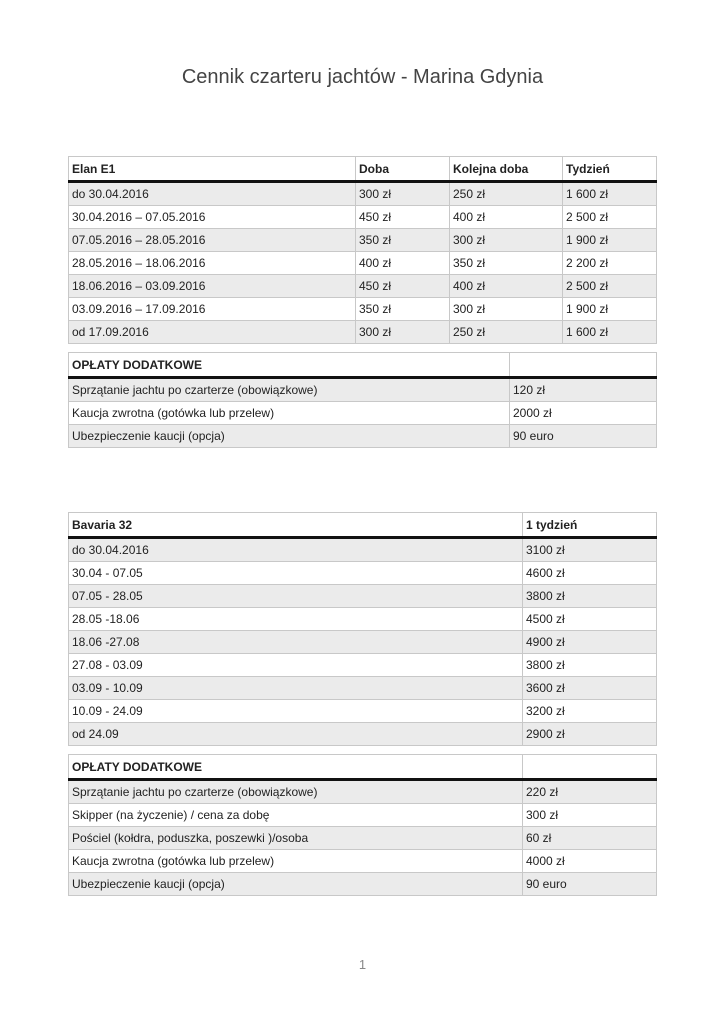 The image size is (725, 1024). I want to click on table-row: od 17.09.2016 300 zł 250 zł 1 600 zł, so click(362, 332).